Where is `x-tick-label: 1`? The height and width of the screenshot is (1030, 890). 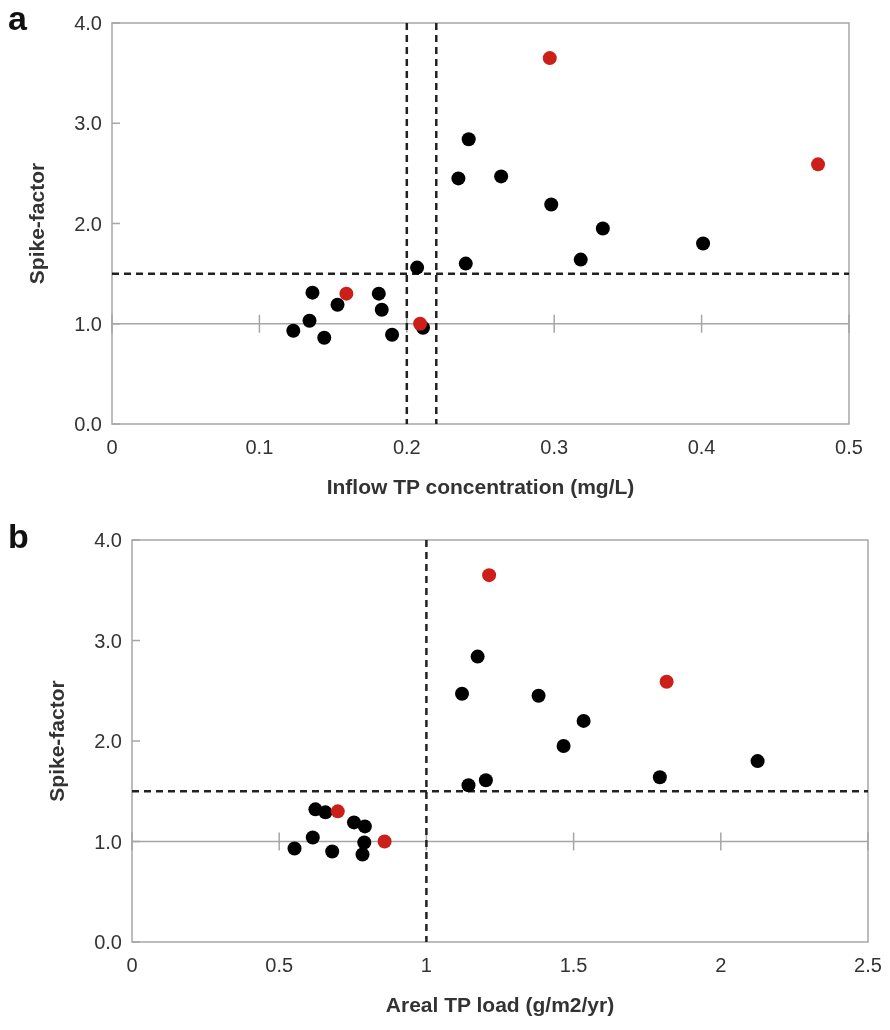
x-tick-label: 1 is located at coordinates (426, 965).